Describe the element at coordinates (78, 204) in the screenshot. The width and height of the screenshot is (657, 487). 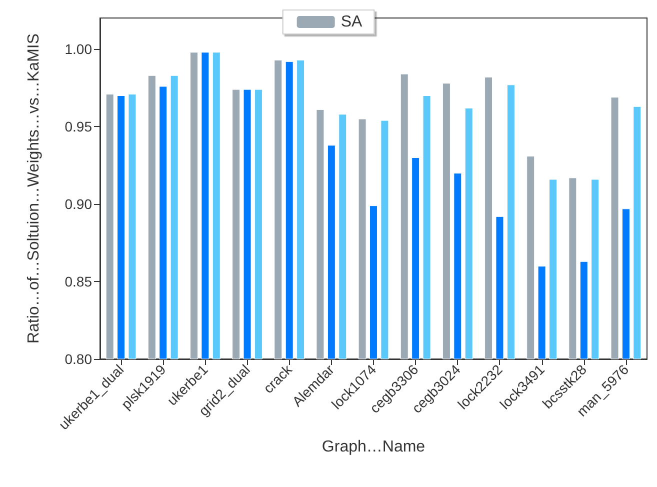
I see `y-tick-label: 0.90` at that location.